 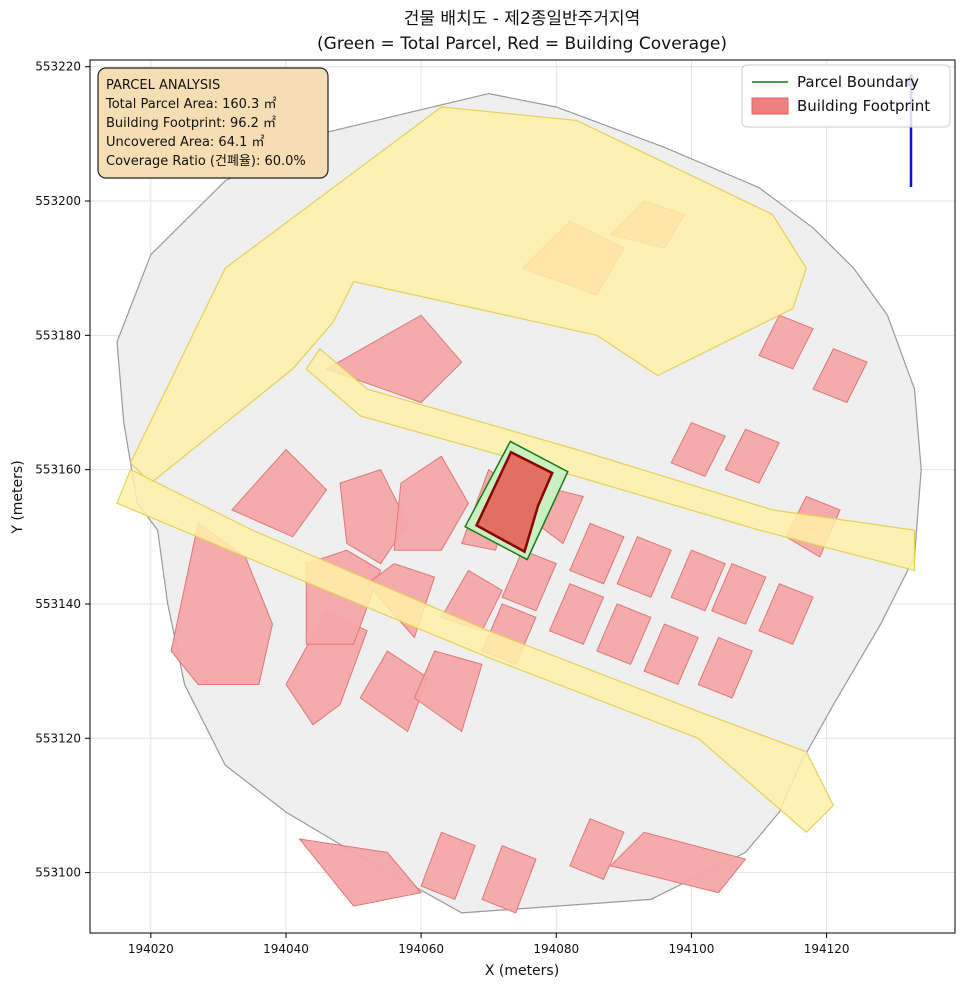 I want to click on x-tick-label-1: 194040, so click(x=286, y=949).